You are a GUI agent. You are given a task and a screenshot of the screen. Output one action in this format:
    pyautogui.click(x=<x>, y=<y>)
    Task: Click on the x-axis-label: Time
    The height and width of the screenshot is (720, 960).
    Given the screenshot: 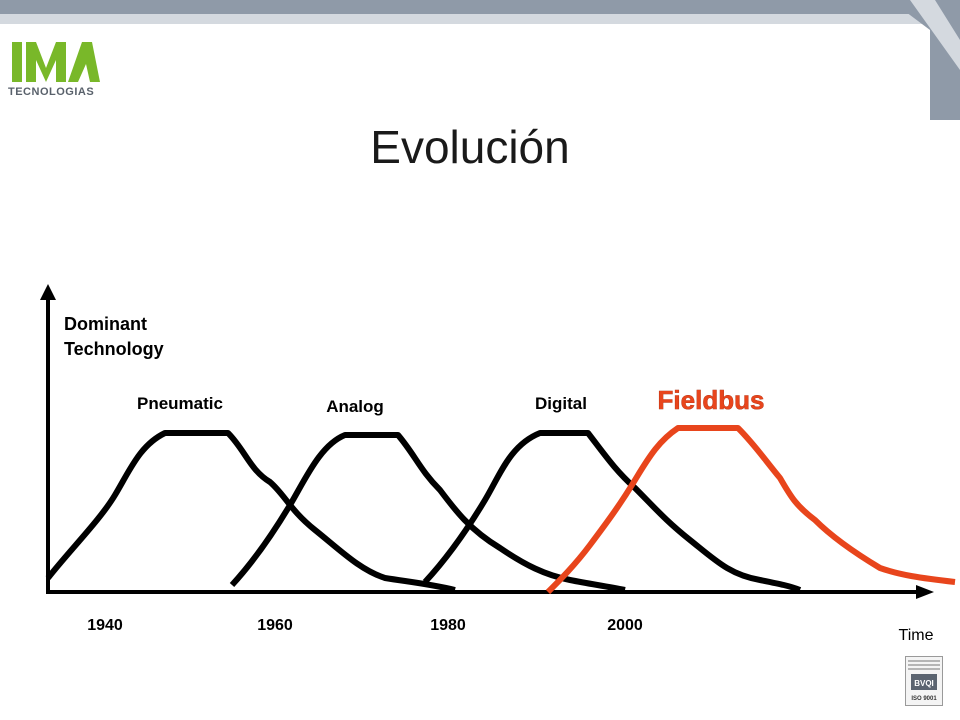 What is the action you would take?
    pyautogui.click(x=916, y=635)
    